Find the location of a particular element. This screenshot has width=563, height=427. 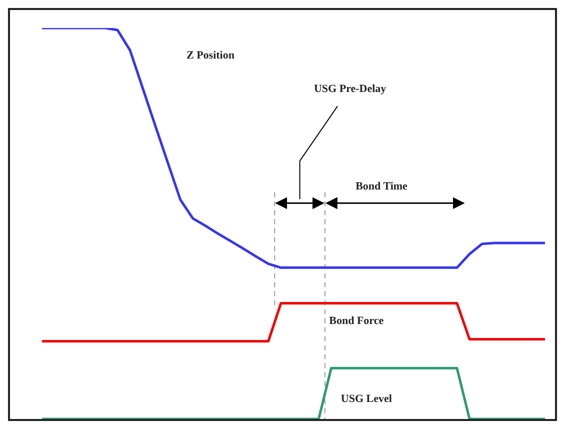

annotation: USG Pre-Delay is located at coordinates (350, 88).